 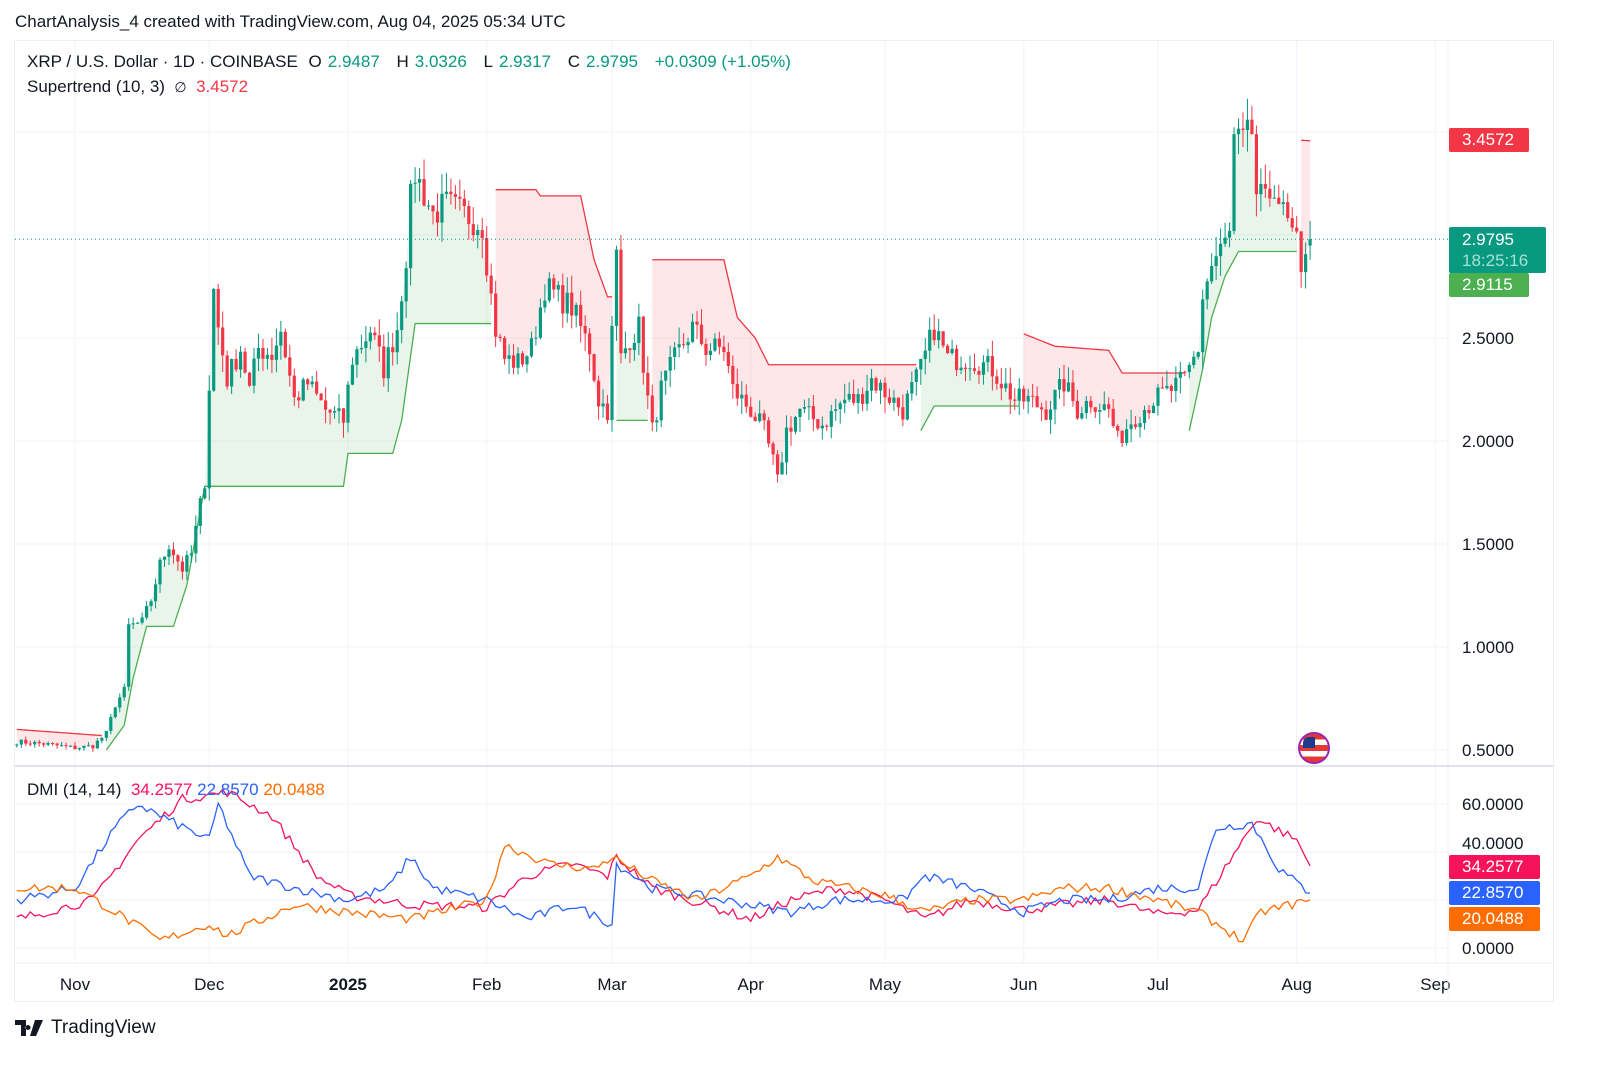 What do you see at coordinates (162, 61) in the screenshot?
I see `symbol-name: XRP / U.S. Dollar · 1D · COINBASE` at bounding box center [162, 61].